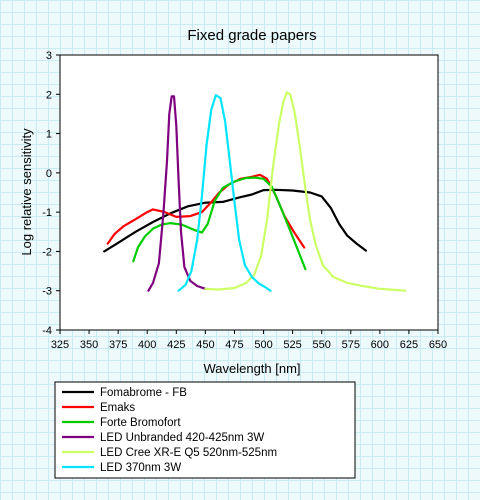  Describe the element at coordinates (234, 345) in the screenshot. I see `x-tick-label: 475` at that location.